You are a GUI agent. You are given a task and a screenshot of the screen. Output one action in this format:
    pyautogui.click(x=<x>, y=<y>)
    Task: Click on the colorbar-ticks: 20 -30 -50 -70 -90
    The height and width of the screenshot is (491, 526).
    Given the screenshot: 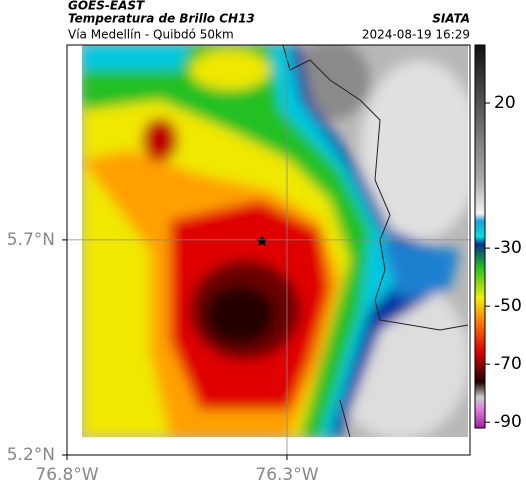 What is the action you would take?
    pyautogui.click(x=503, y=262)
    